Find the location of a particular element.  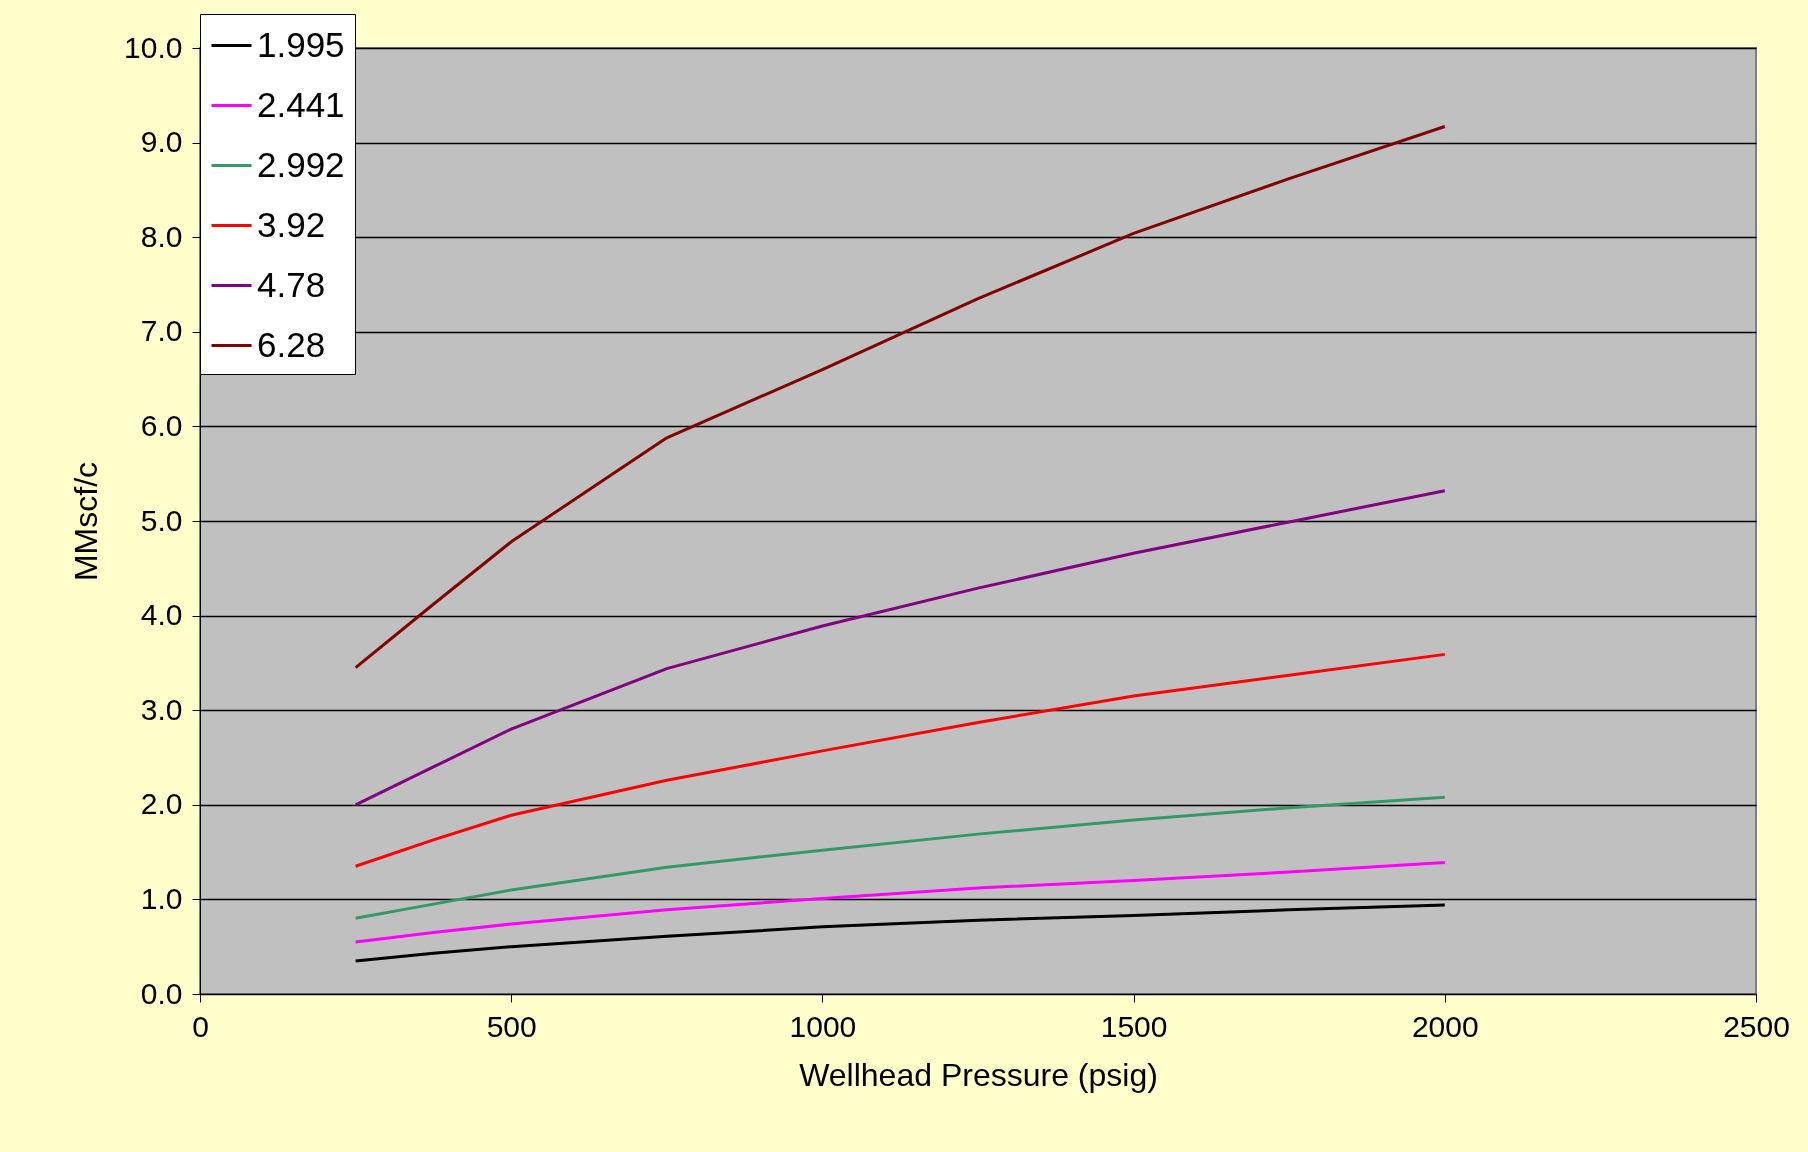

y-tick-label: 5.0 is located at coordinates (161, 520).